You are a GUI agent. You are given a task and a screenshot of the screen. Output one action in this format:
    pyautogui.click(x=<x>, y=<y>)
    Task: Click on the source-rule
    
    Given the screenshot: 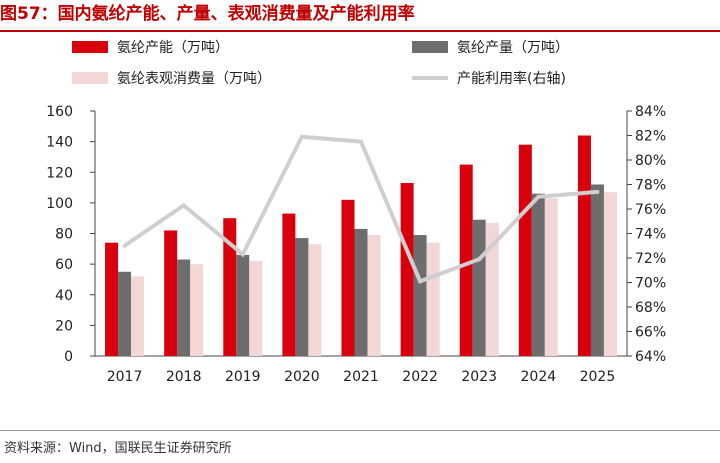 What is the action you would take?
    pyautogui.click(x=360, y=430)
    